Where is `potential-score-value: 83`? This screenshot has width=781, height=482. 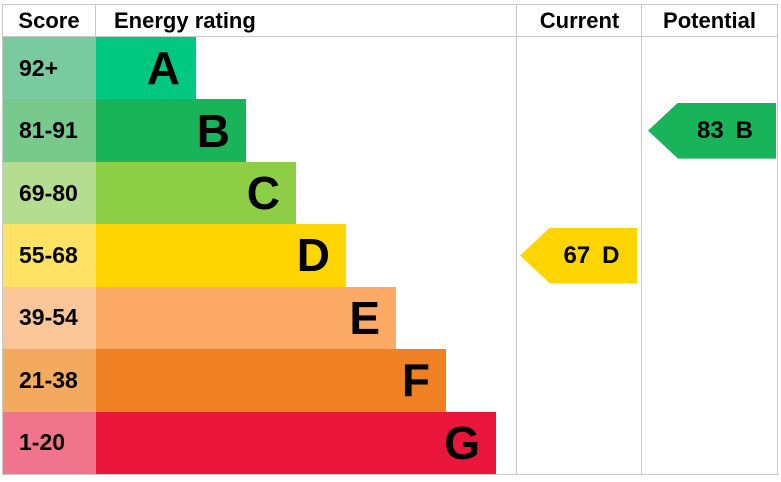 potential-score-value: 83 is located at coordinates (710, 130).